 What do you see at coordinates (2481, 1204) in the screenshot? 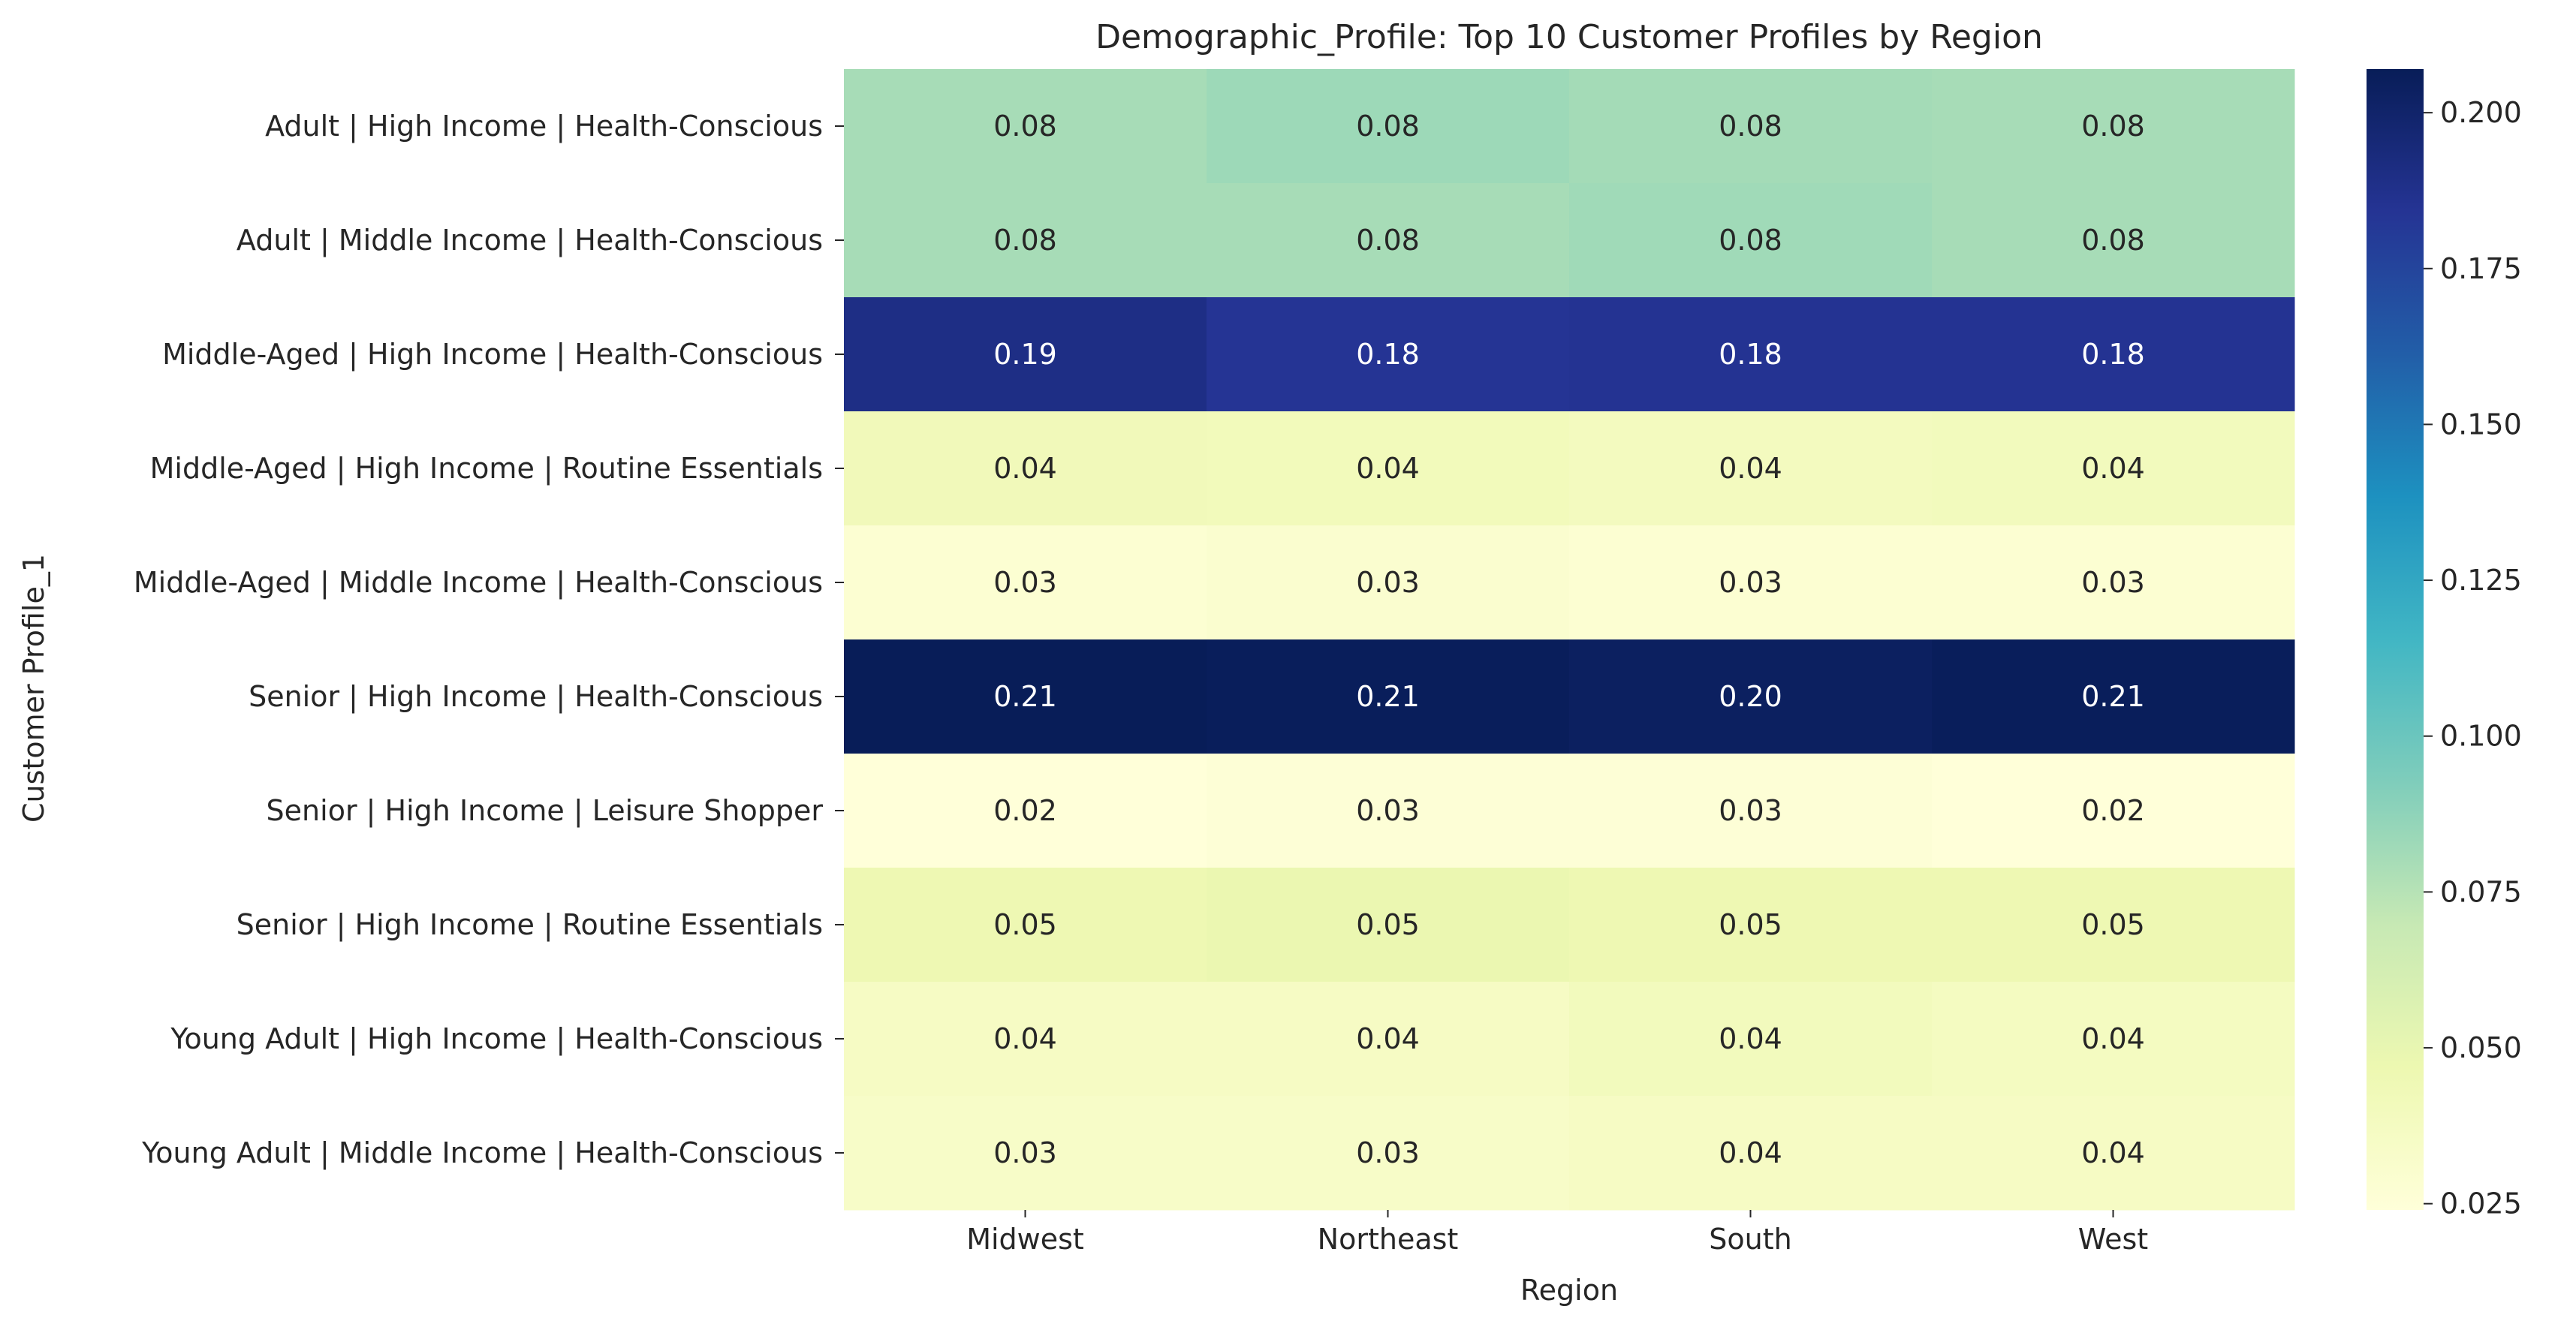
I see `colorbar-tick-label: 0.025` at bounding box center [2481, 1204].